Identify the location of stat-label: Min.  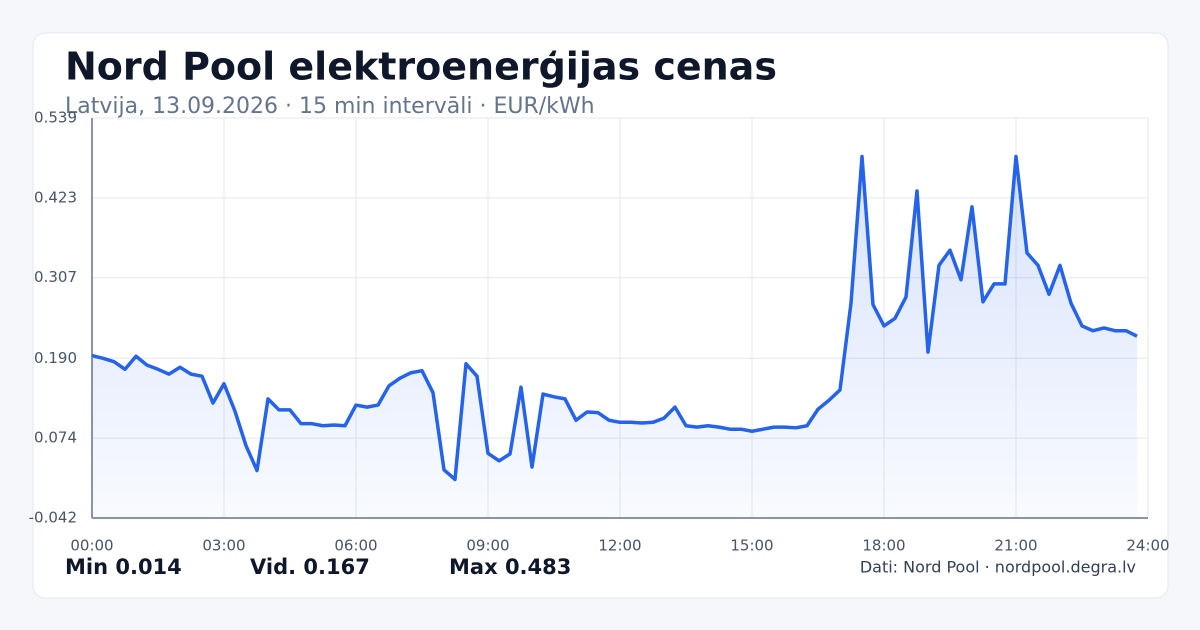
(86, 567).